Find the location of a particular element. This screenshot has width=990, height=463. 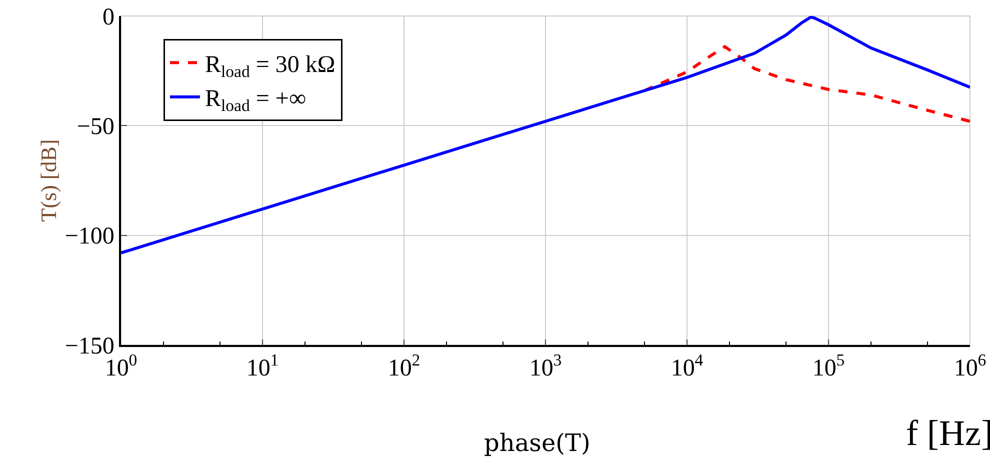

x-tick-label: 10$^{4}$ is located at coordinates (687, 366).